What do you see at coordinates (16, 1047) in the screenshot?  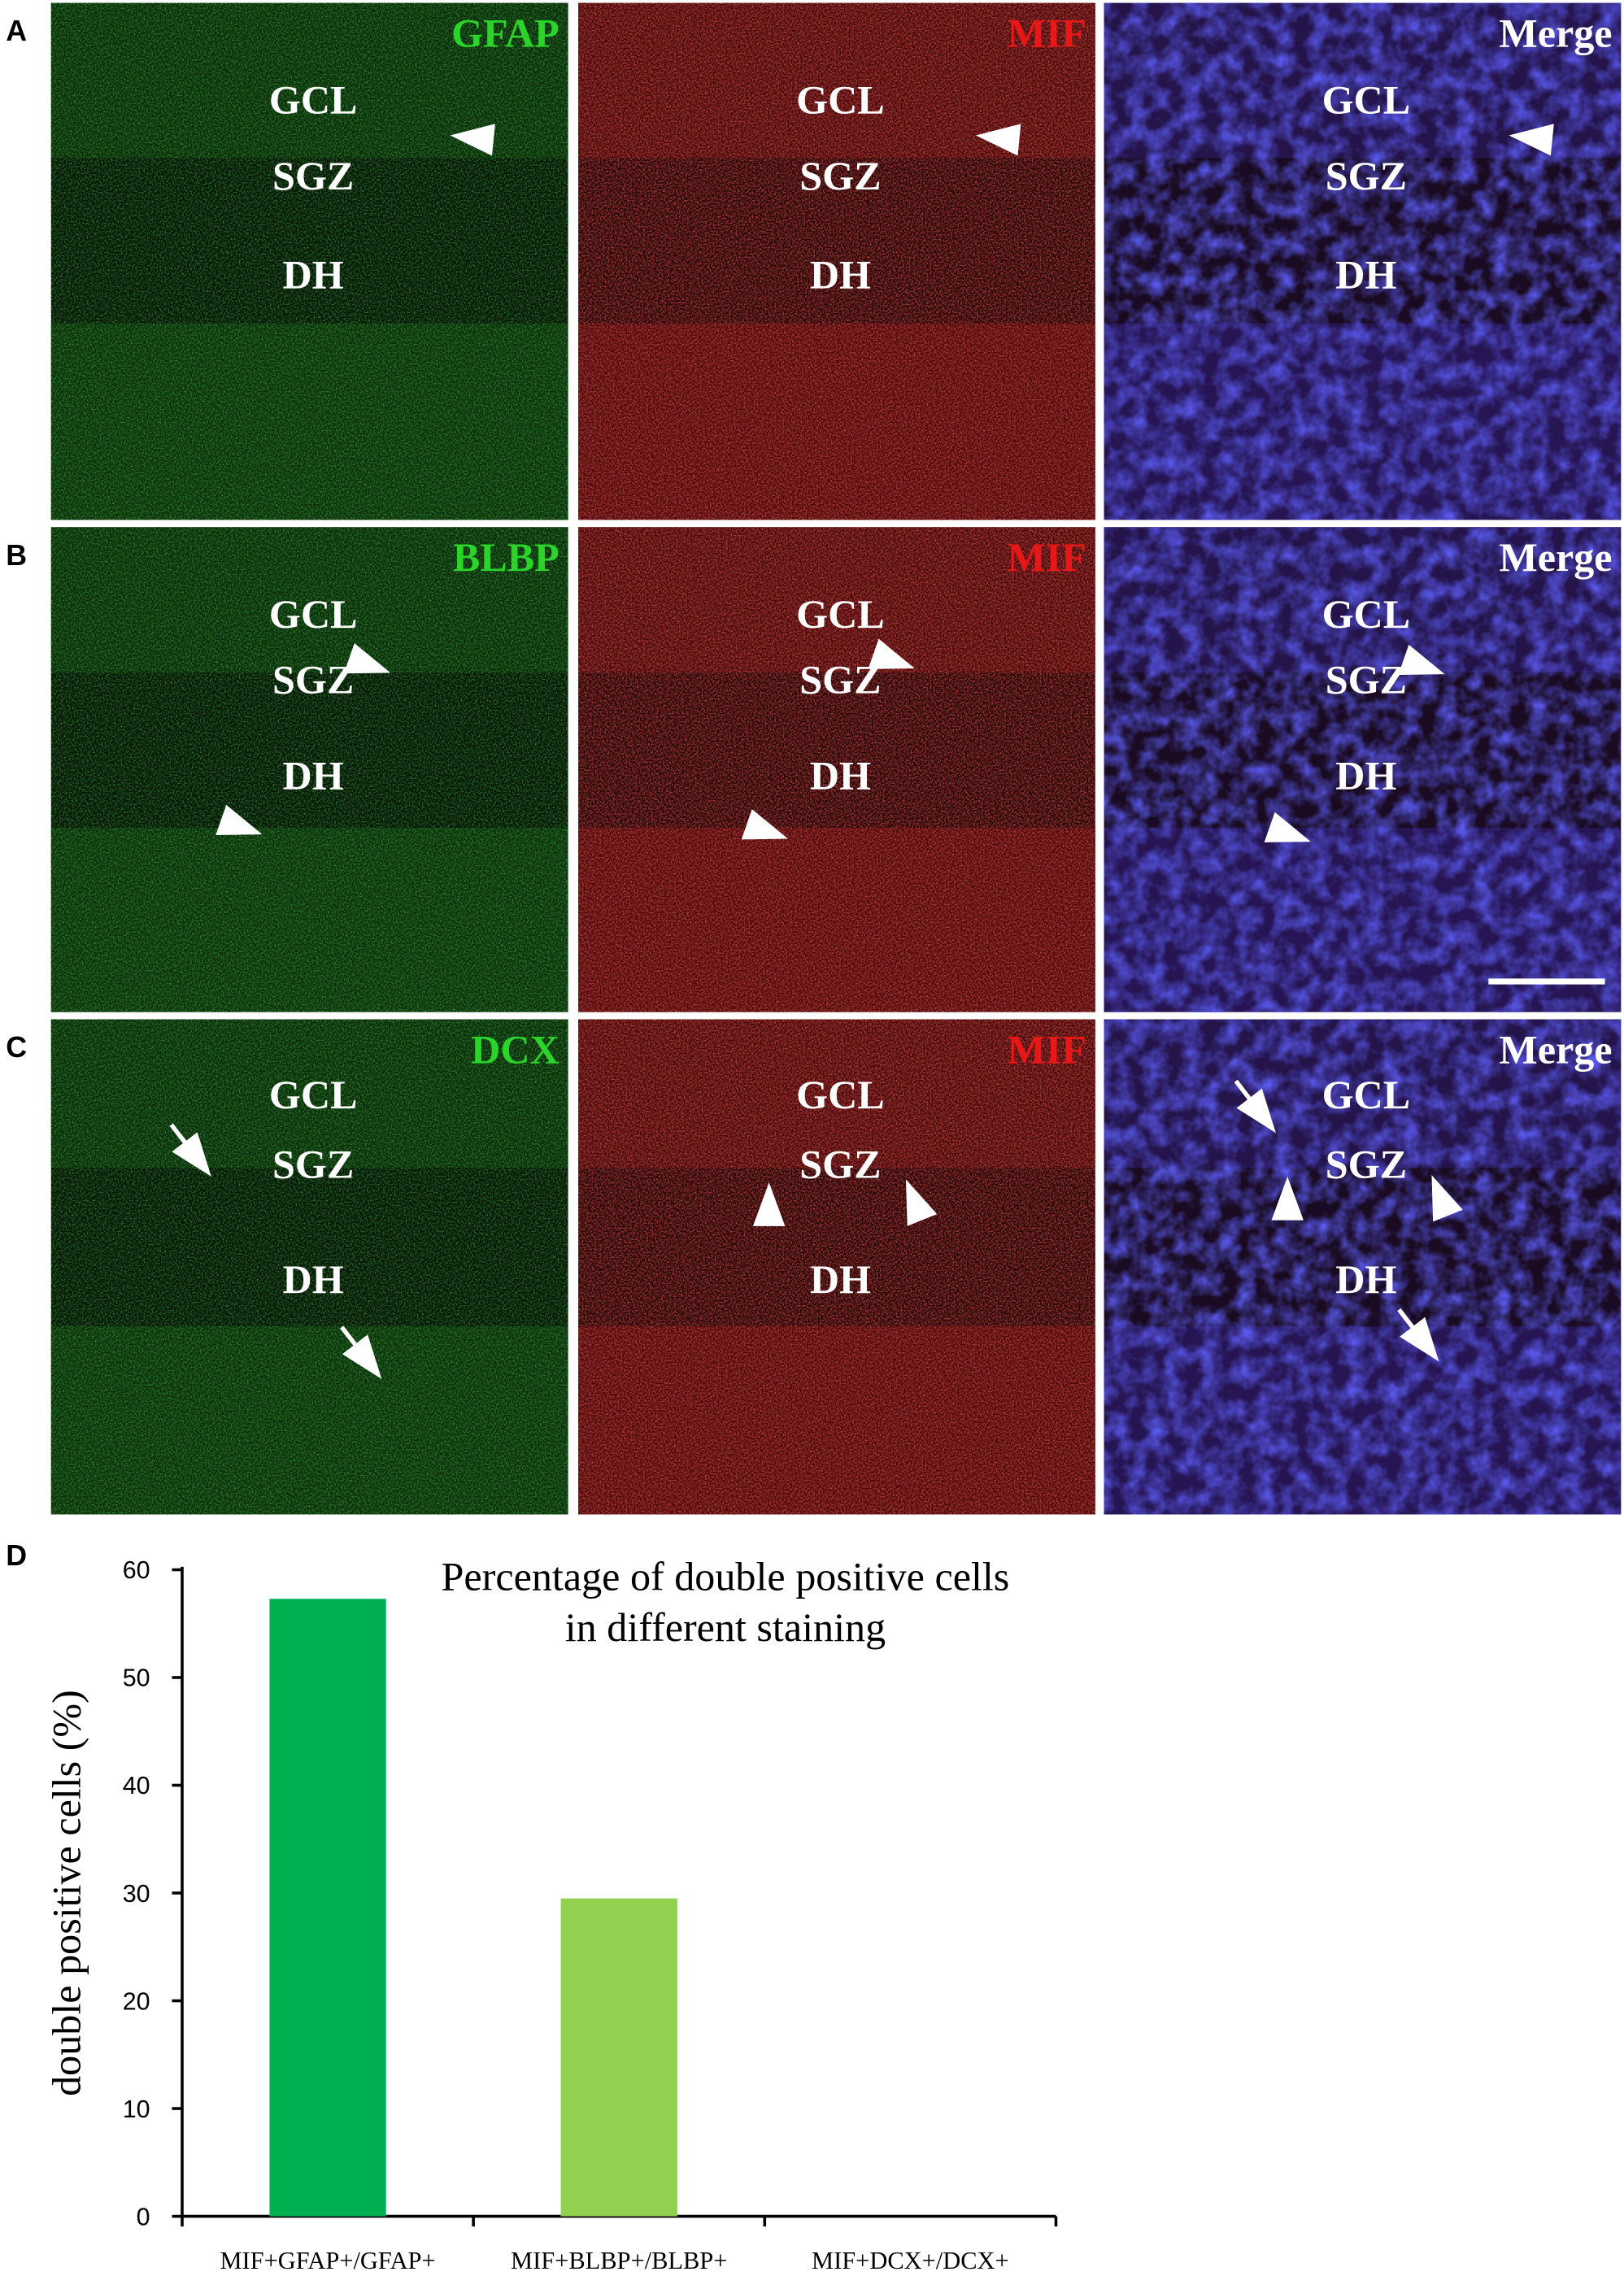 I see `panel-letter: C` at bounding box center [16, 1047].